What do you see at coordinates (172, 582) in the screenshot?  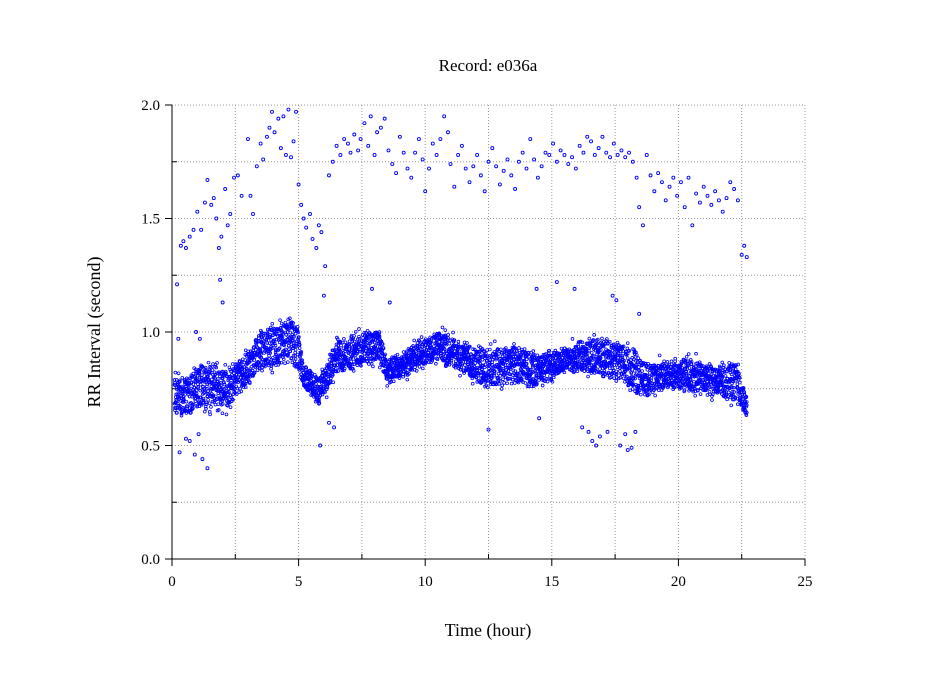 I see `x-tick-label: 0` at bounding box center [172, 582].